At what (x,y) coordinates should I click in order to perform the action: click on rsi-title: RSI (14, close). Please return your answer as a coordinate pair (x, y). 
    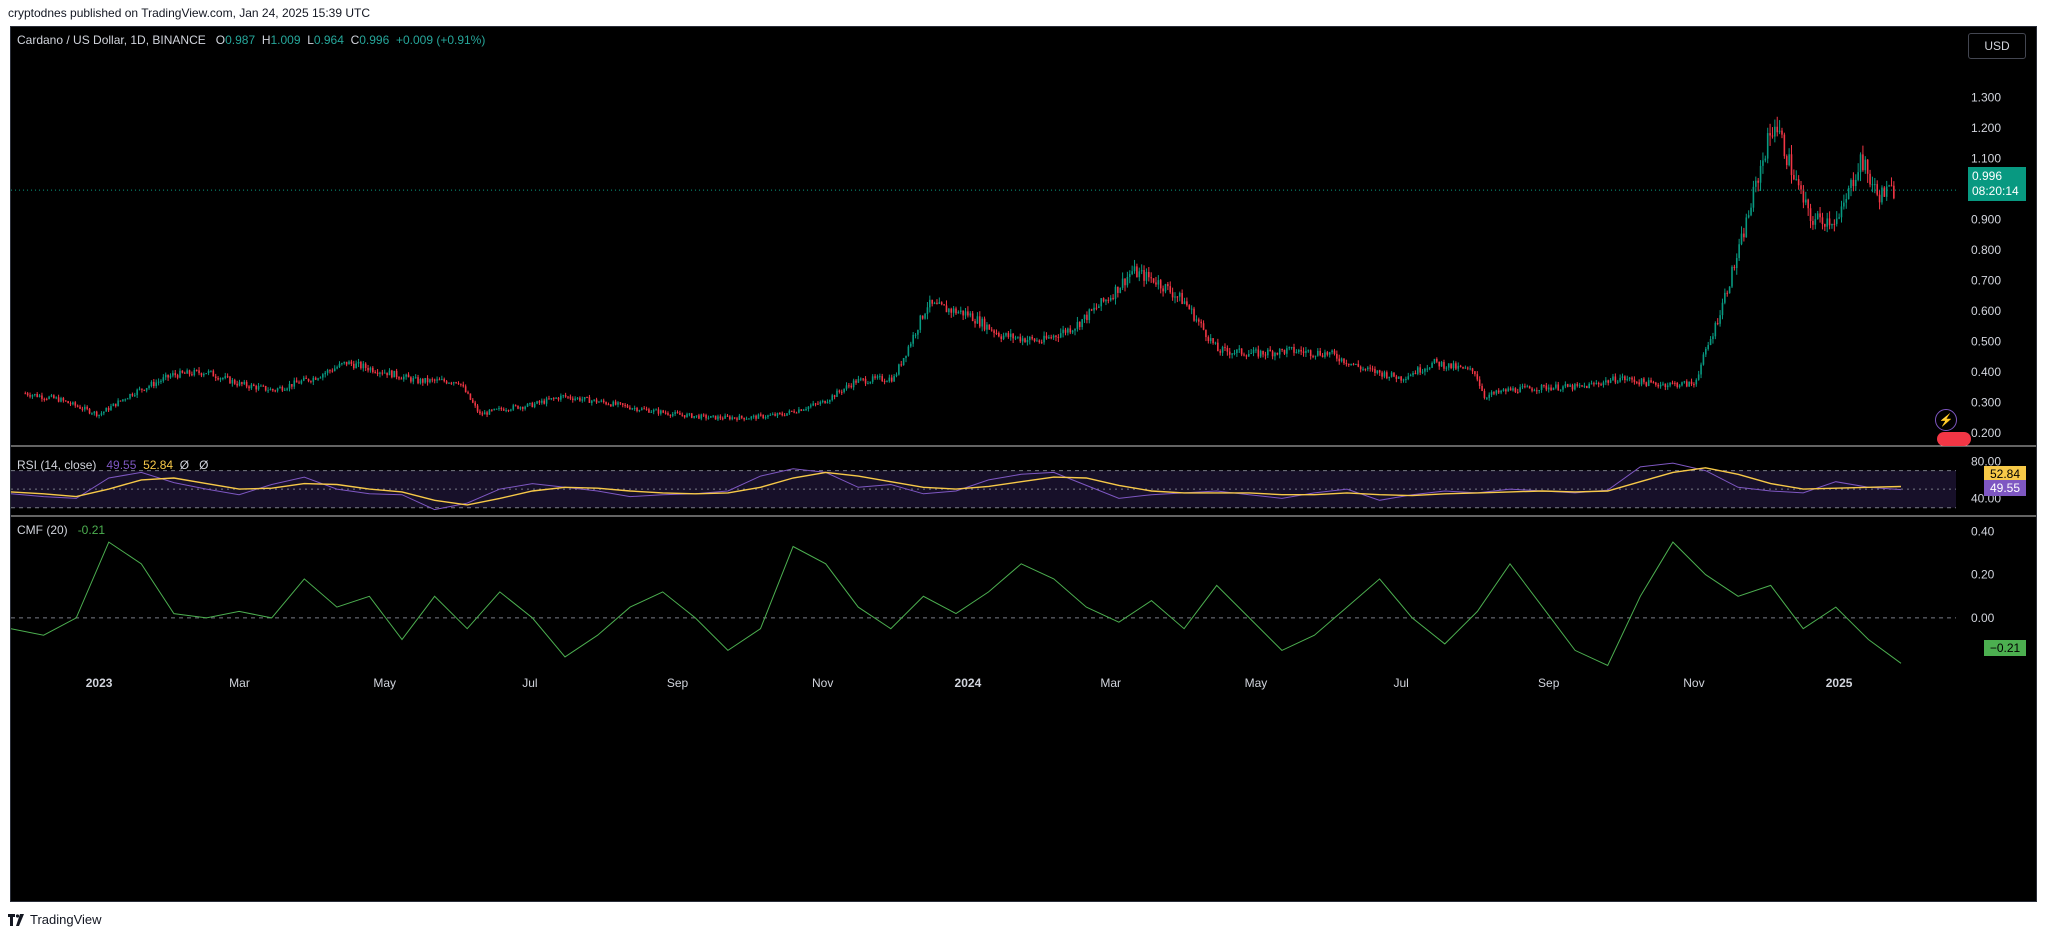
    Looking at the image, I should click on (57, 465).